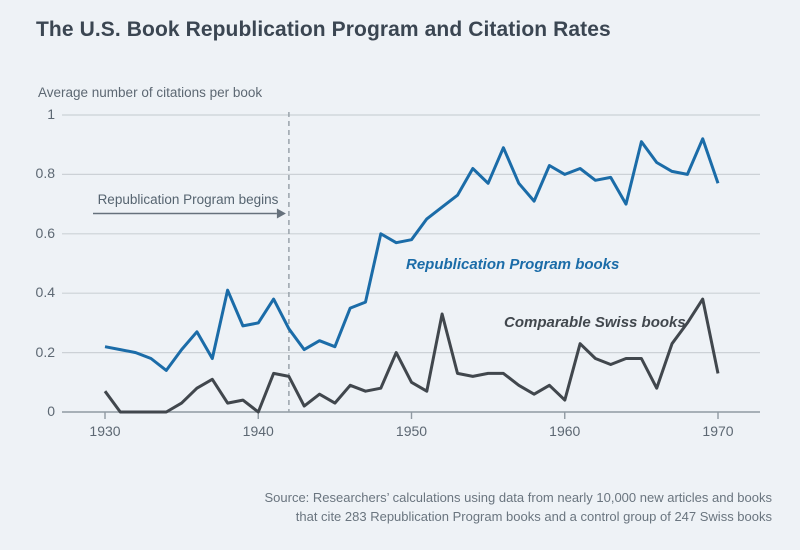 The image size is (800, 550). What do you see at coordinates (718, 431) in the screenshot?
I see `x-tick-label-1970: 1970` at bounding box center [718, 431].